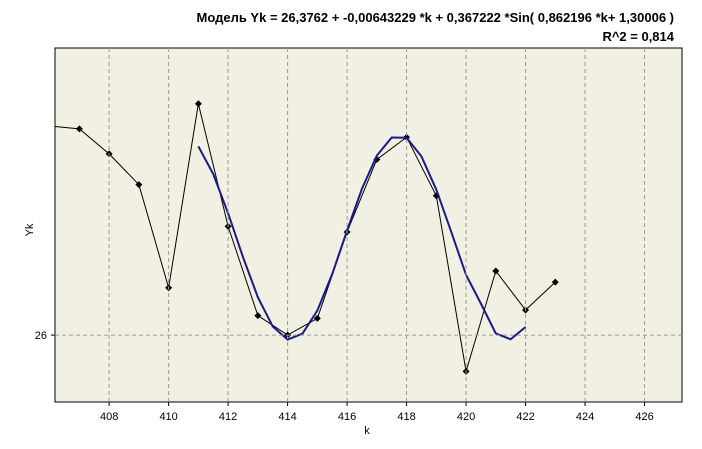 This screenshot has width=702, height=449. What do you see at coordinates (644, 417) in the screenshot?
I see `x-tick-label: 426` at bounding box center [644, 417].